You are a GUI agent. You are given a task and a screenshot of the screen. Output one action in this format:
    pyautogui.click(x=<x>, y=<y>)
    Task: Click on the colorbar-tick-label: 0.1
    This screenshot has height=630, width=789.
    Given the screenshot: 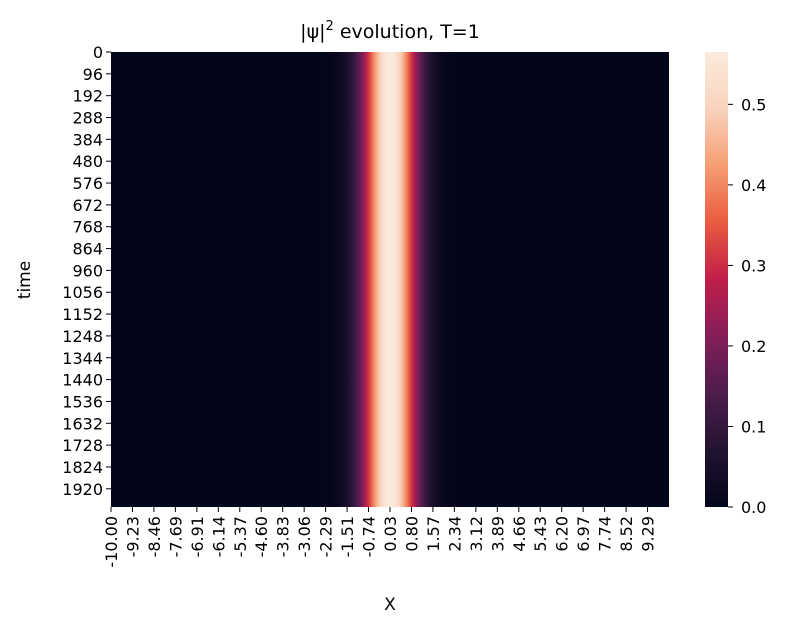 What is the action you would take?
    pyautogui.click(x=753, y=426)
    